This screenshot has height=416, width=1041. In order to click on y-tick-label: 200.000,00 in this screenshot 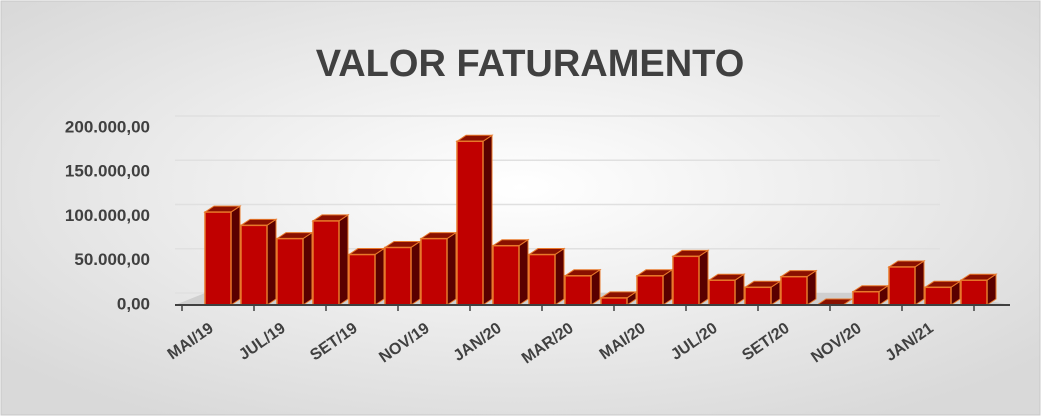, I will do `click(107, 126)`.